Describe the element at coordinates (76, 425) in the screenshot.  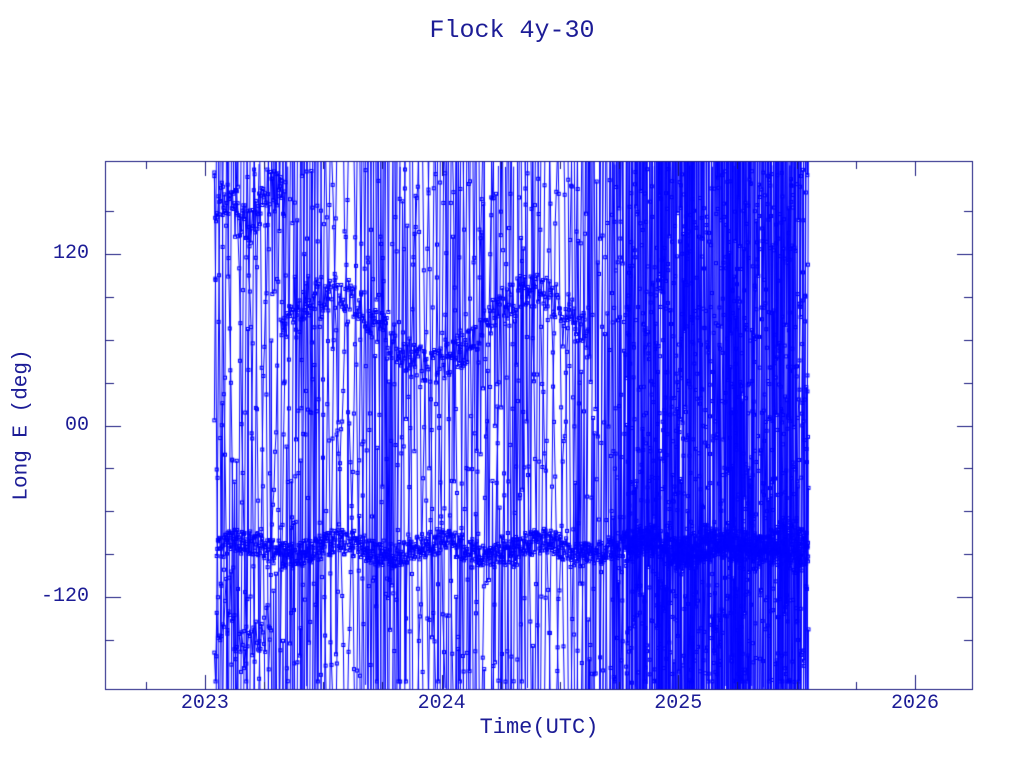
I see `y-tick-label: 00` at that location.